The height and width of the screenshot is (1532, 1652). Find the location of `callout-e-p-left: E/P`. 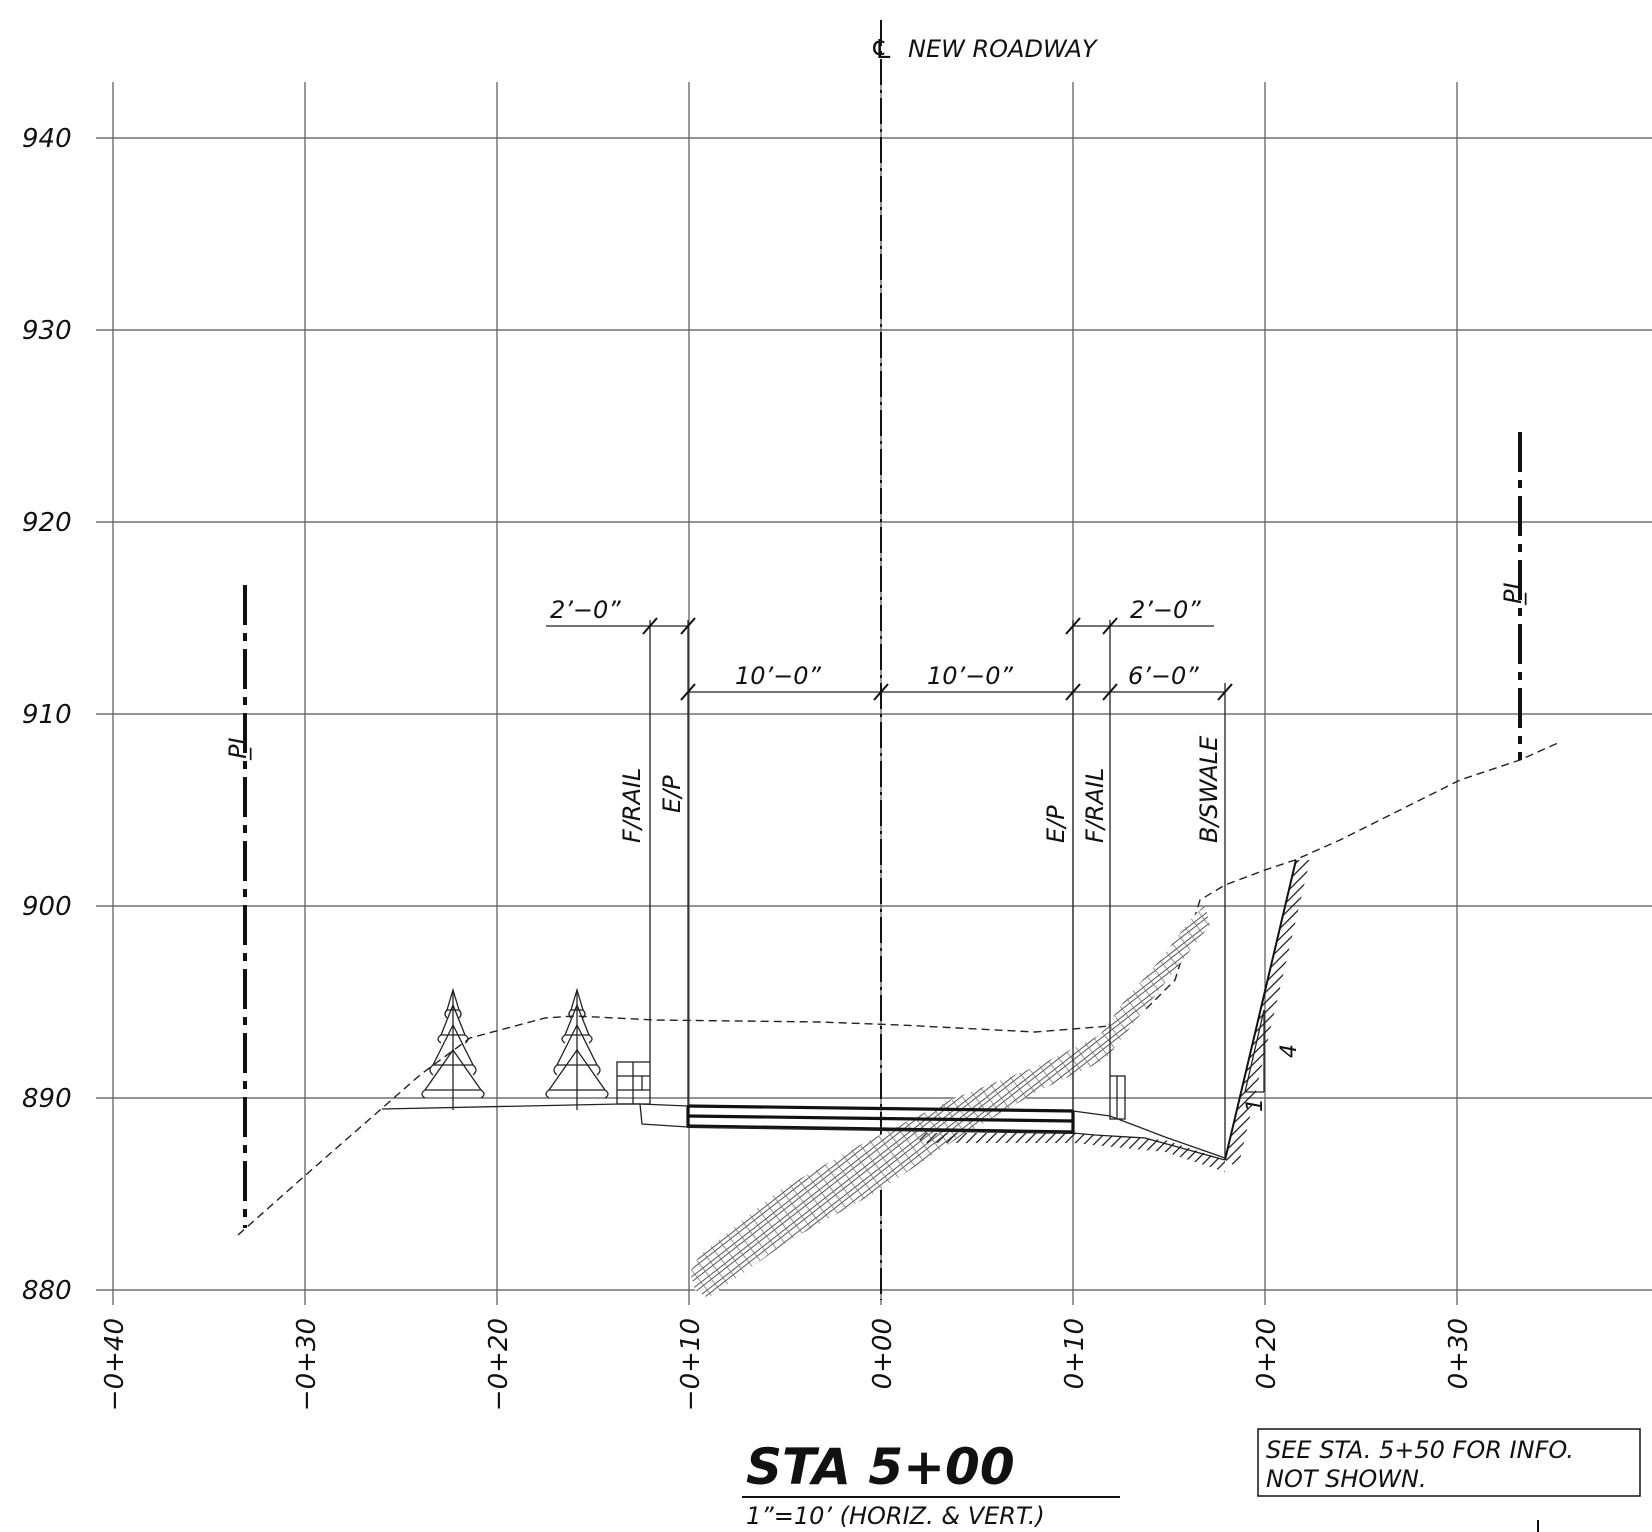

callout-e-p-left: E/P is located at coordinates (672, 794).